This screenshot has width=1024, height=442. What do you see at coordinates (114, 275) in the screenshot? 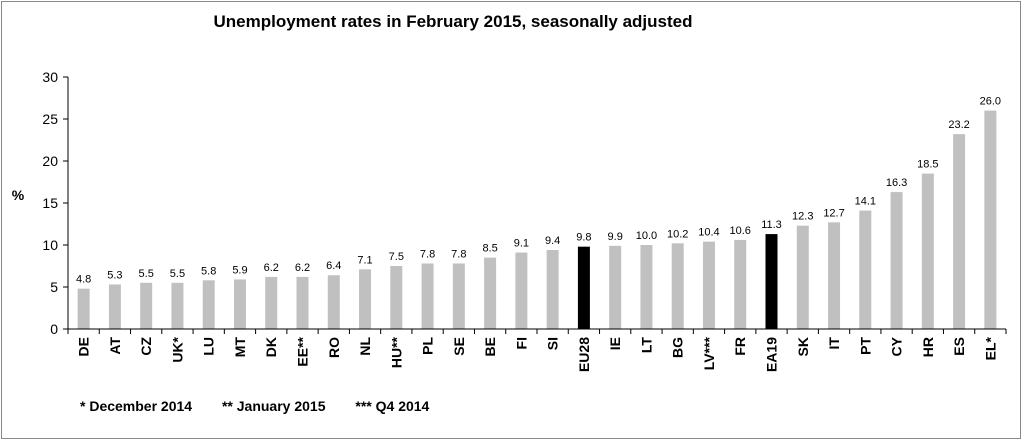
I see `value-label-AT: 5.3` at bounding box center [114, 275].